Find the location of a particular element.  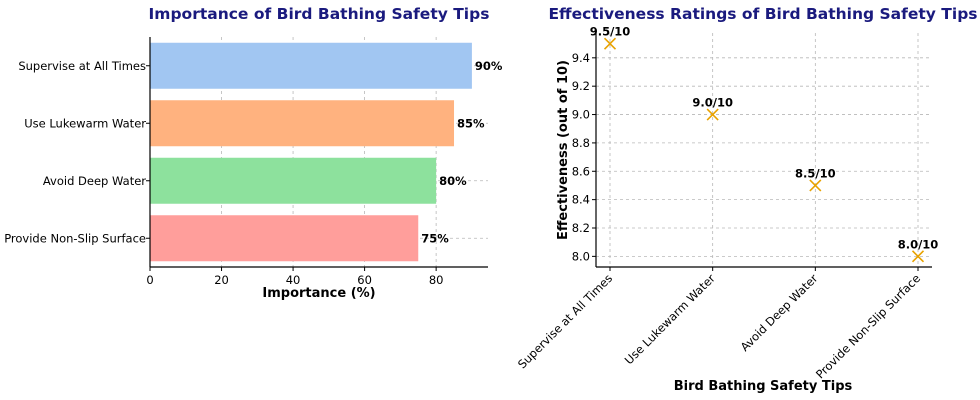

chart1-category-label: Avoid Deep Water is located at coordinates (94, 181).